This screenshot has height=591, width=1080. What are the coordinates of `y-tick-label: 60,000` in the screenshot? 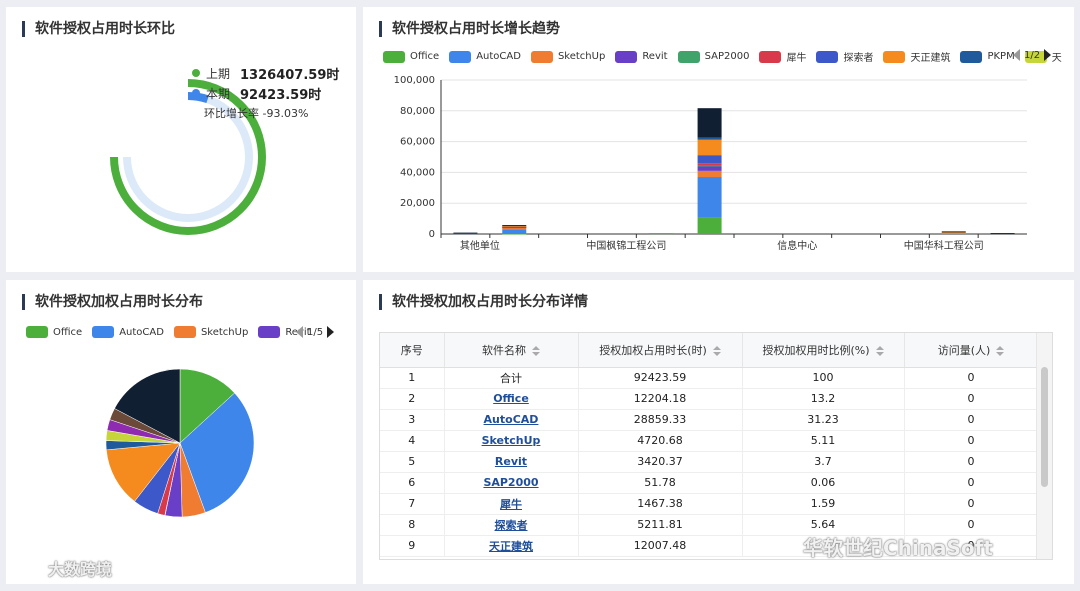 It's located at (417, 142).